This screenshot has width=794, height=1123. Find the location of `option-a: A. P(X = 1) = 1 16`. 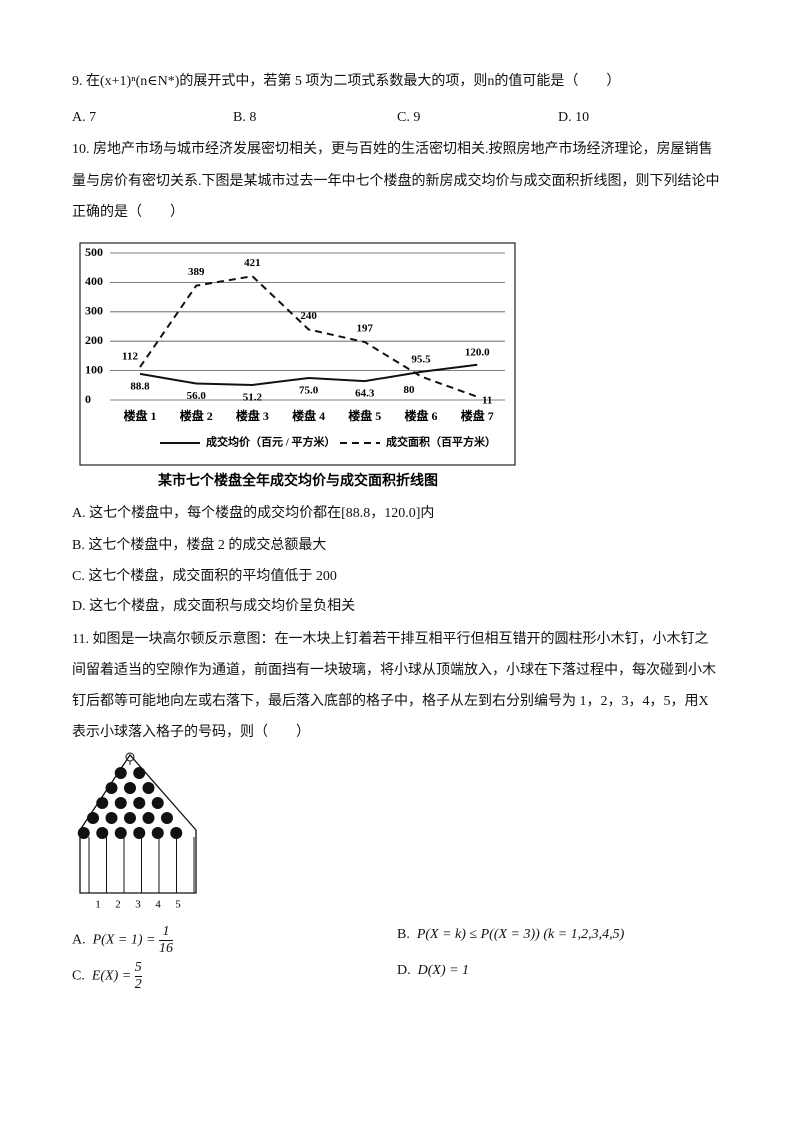

option-a: A. P(X = 1) = 1 16 is located at coordinates (122, 940).